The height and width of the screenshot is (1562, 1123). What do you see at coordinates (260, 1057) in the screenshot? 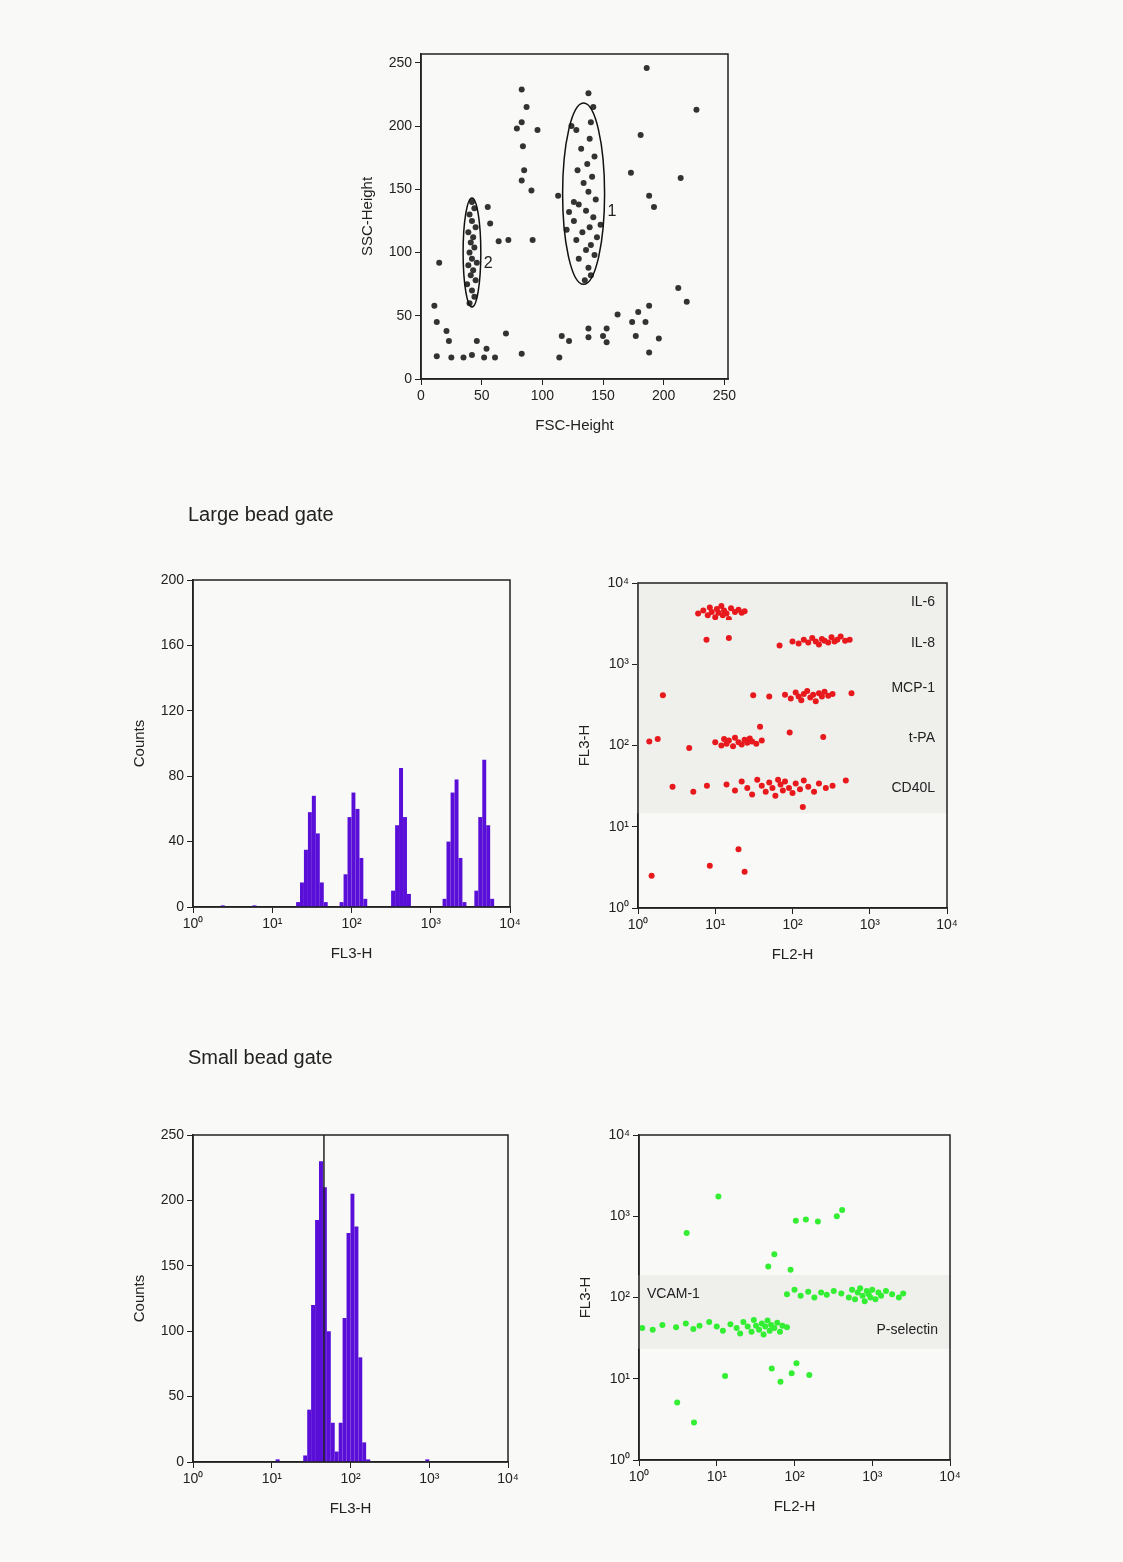
I see `chart-title: Small bead gate` at bounding box center [260, 1057].